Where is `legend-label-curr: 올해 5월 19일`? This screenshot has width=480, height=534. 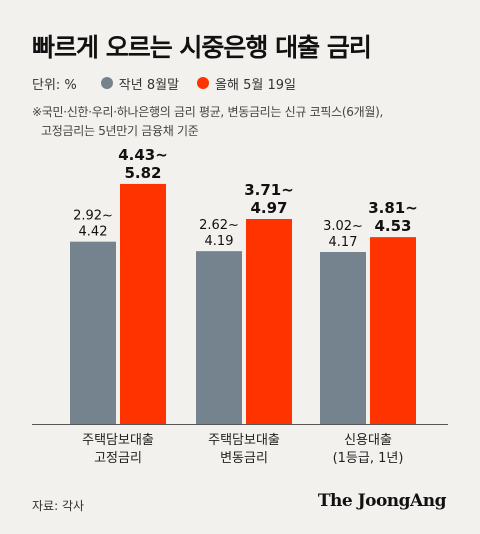 legend-label-curr: 올해 5월 19일 is located at coordinates (255, 85).